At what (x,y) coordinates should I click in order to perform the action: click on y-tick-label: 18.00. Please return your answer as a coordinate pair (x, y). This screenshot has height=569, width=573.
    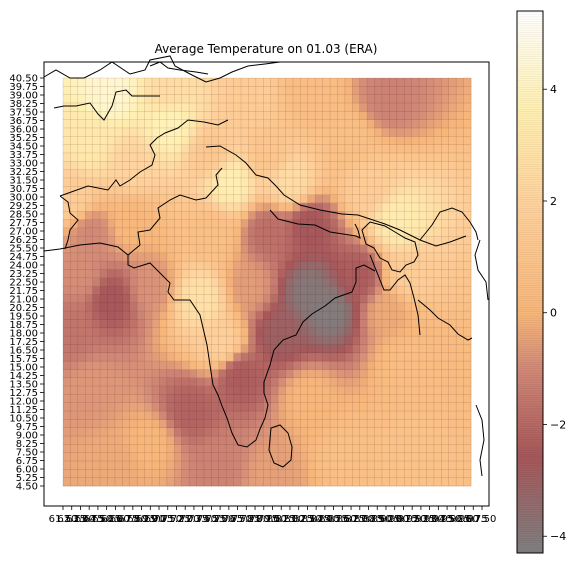
    Looking at the image, I should click on (23, 334).